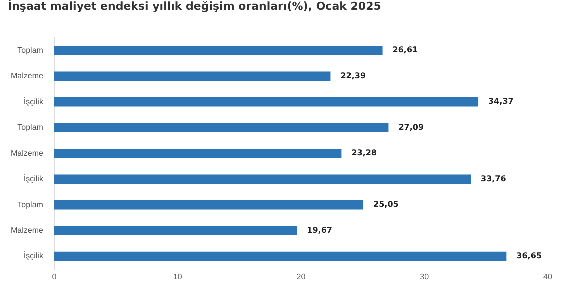  What do you see at coordinates (301, 277) in the screenshot?
I see `x-tick-label: 20` at bounding box center [301, 277].